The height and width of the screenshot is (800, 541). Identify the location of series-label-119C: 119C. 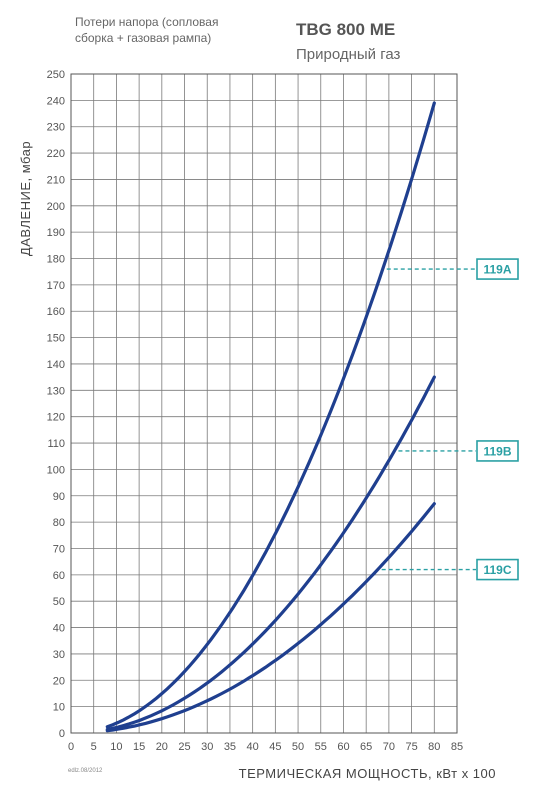
(497, 570).